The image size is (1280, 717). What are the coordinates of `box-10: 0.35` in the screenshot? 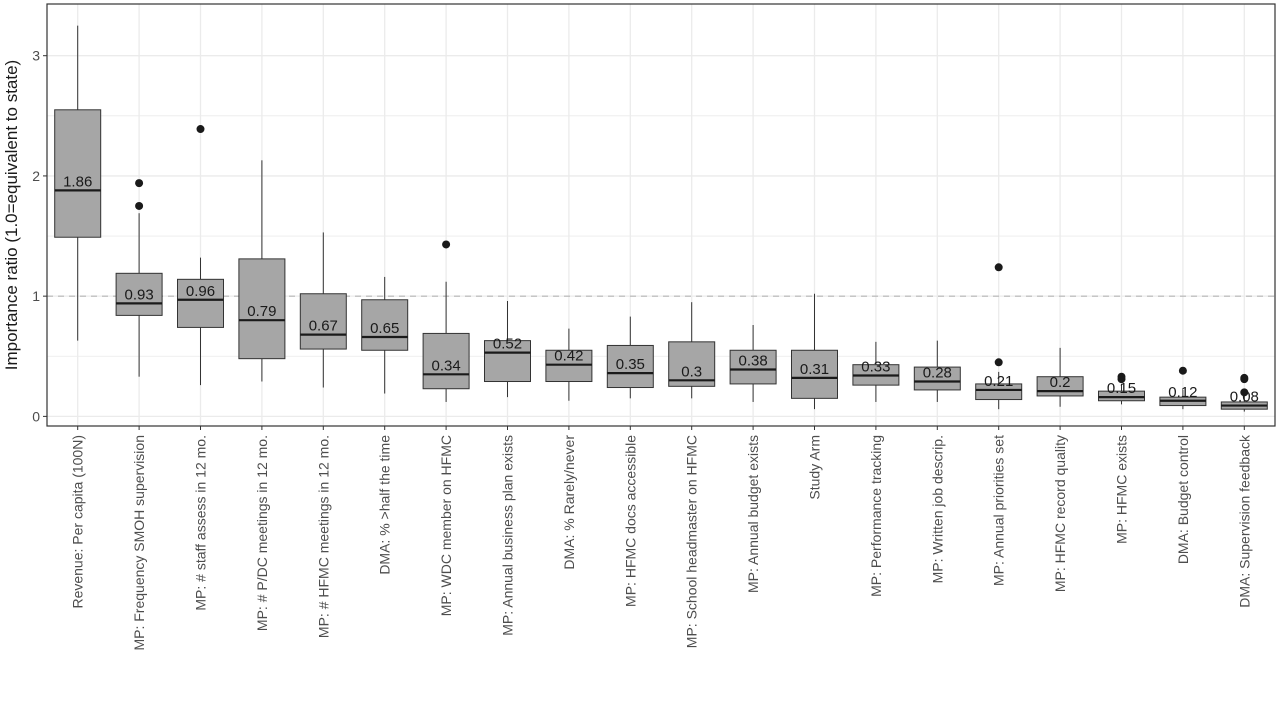 It's located at (630, 357).